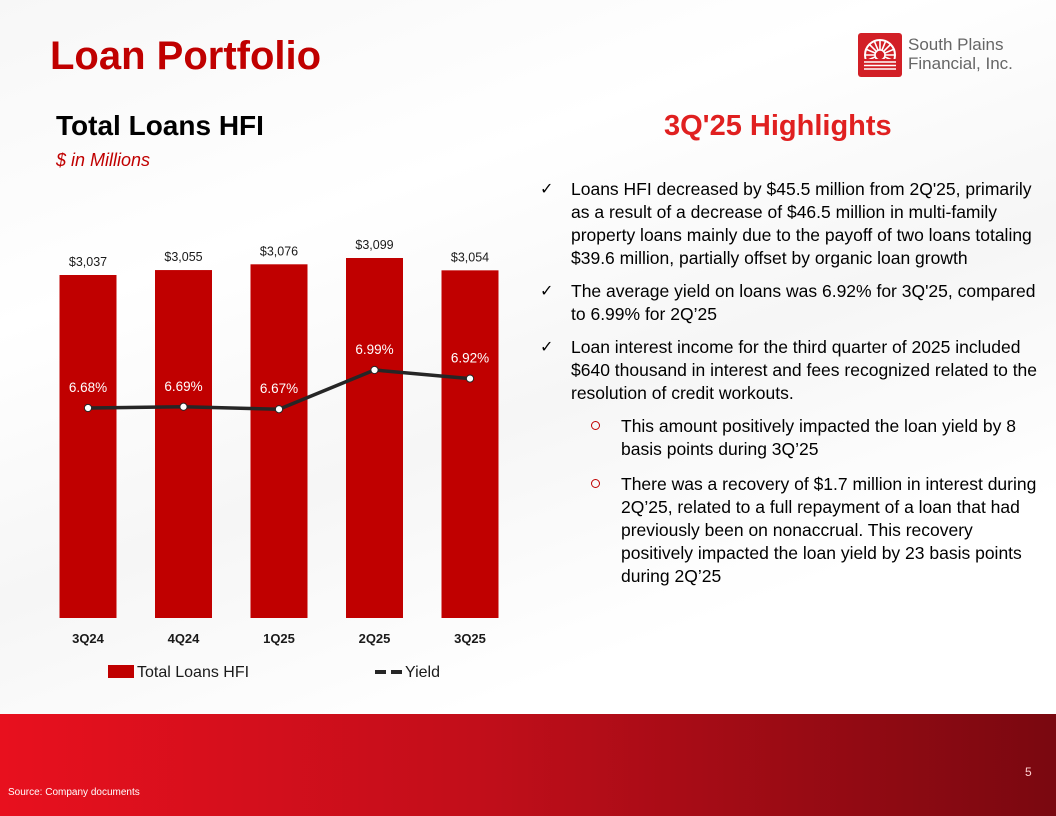 The height and width of the screenshot is (816, 1056). I want to click on x-tick-label: 4Q24, so click(184, 638).